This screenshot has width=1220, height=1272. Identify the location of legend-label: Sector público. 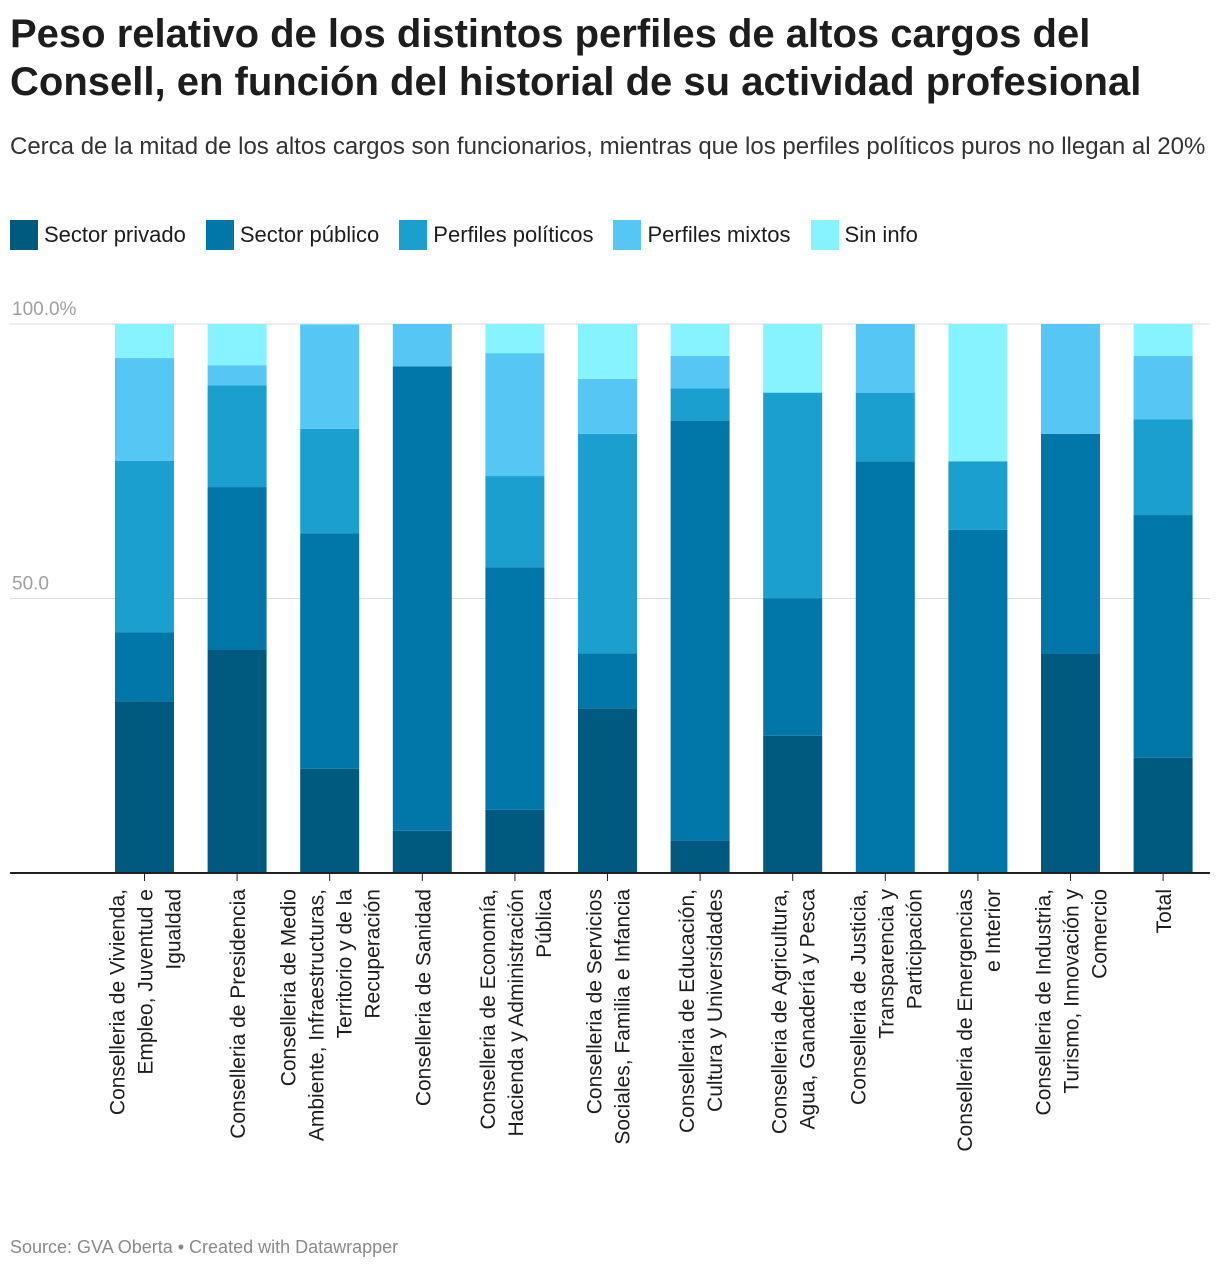
(309, 234).